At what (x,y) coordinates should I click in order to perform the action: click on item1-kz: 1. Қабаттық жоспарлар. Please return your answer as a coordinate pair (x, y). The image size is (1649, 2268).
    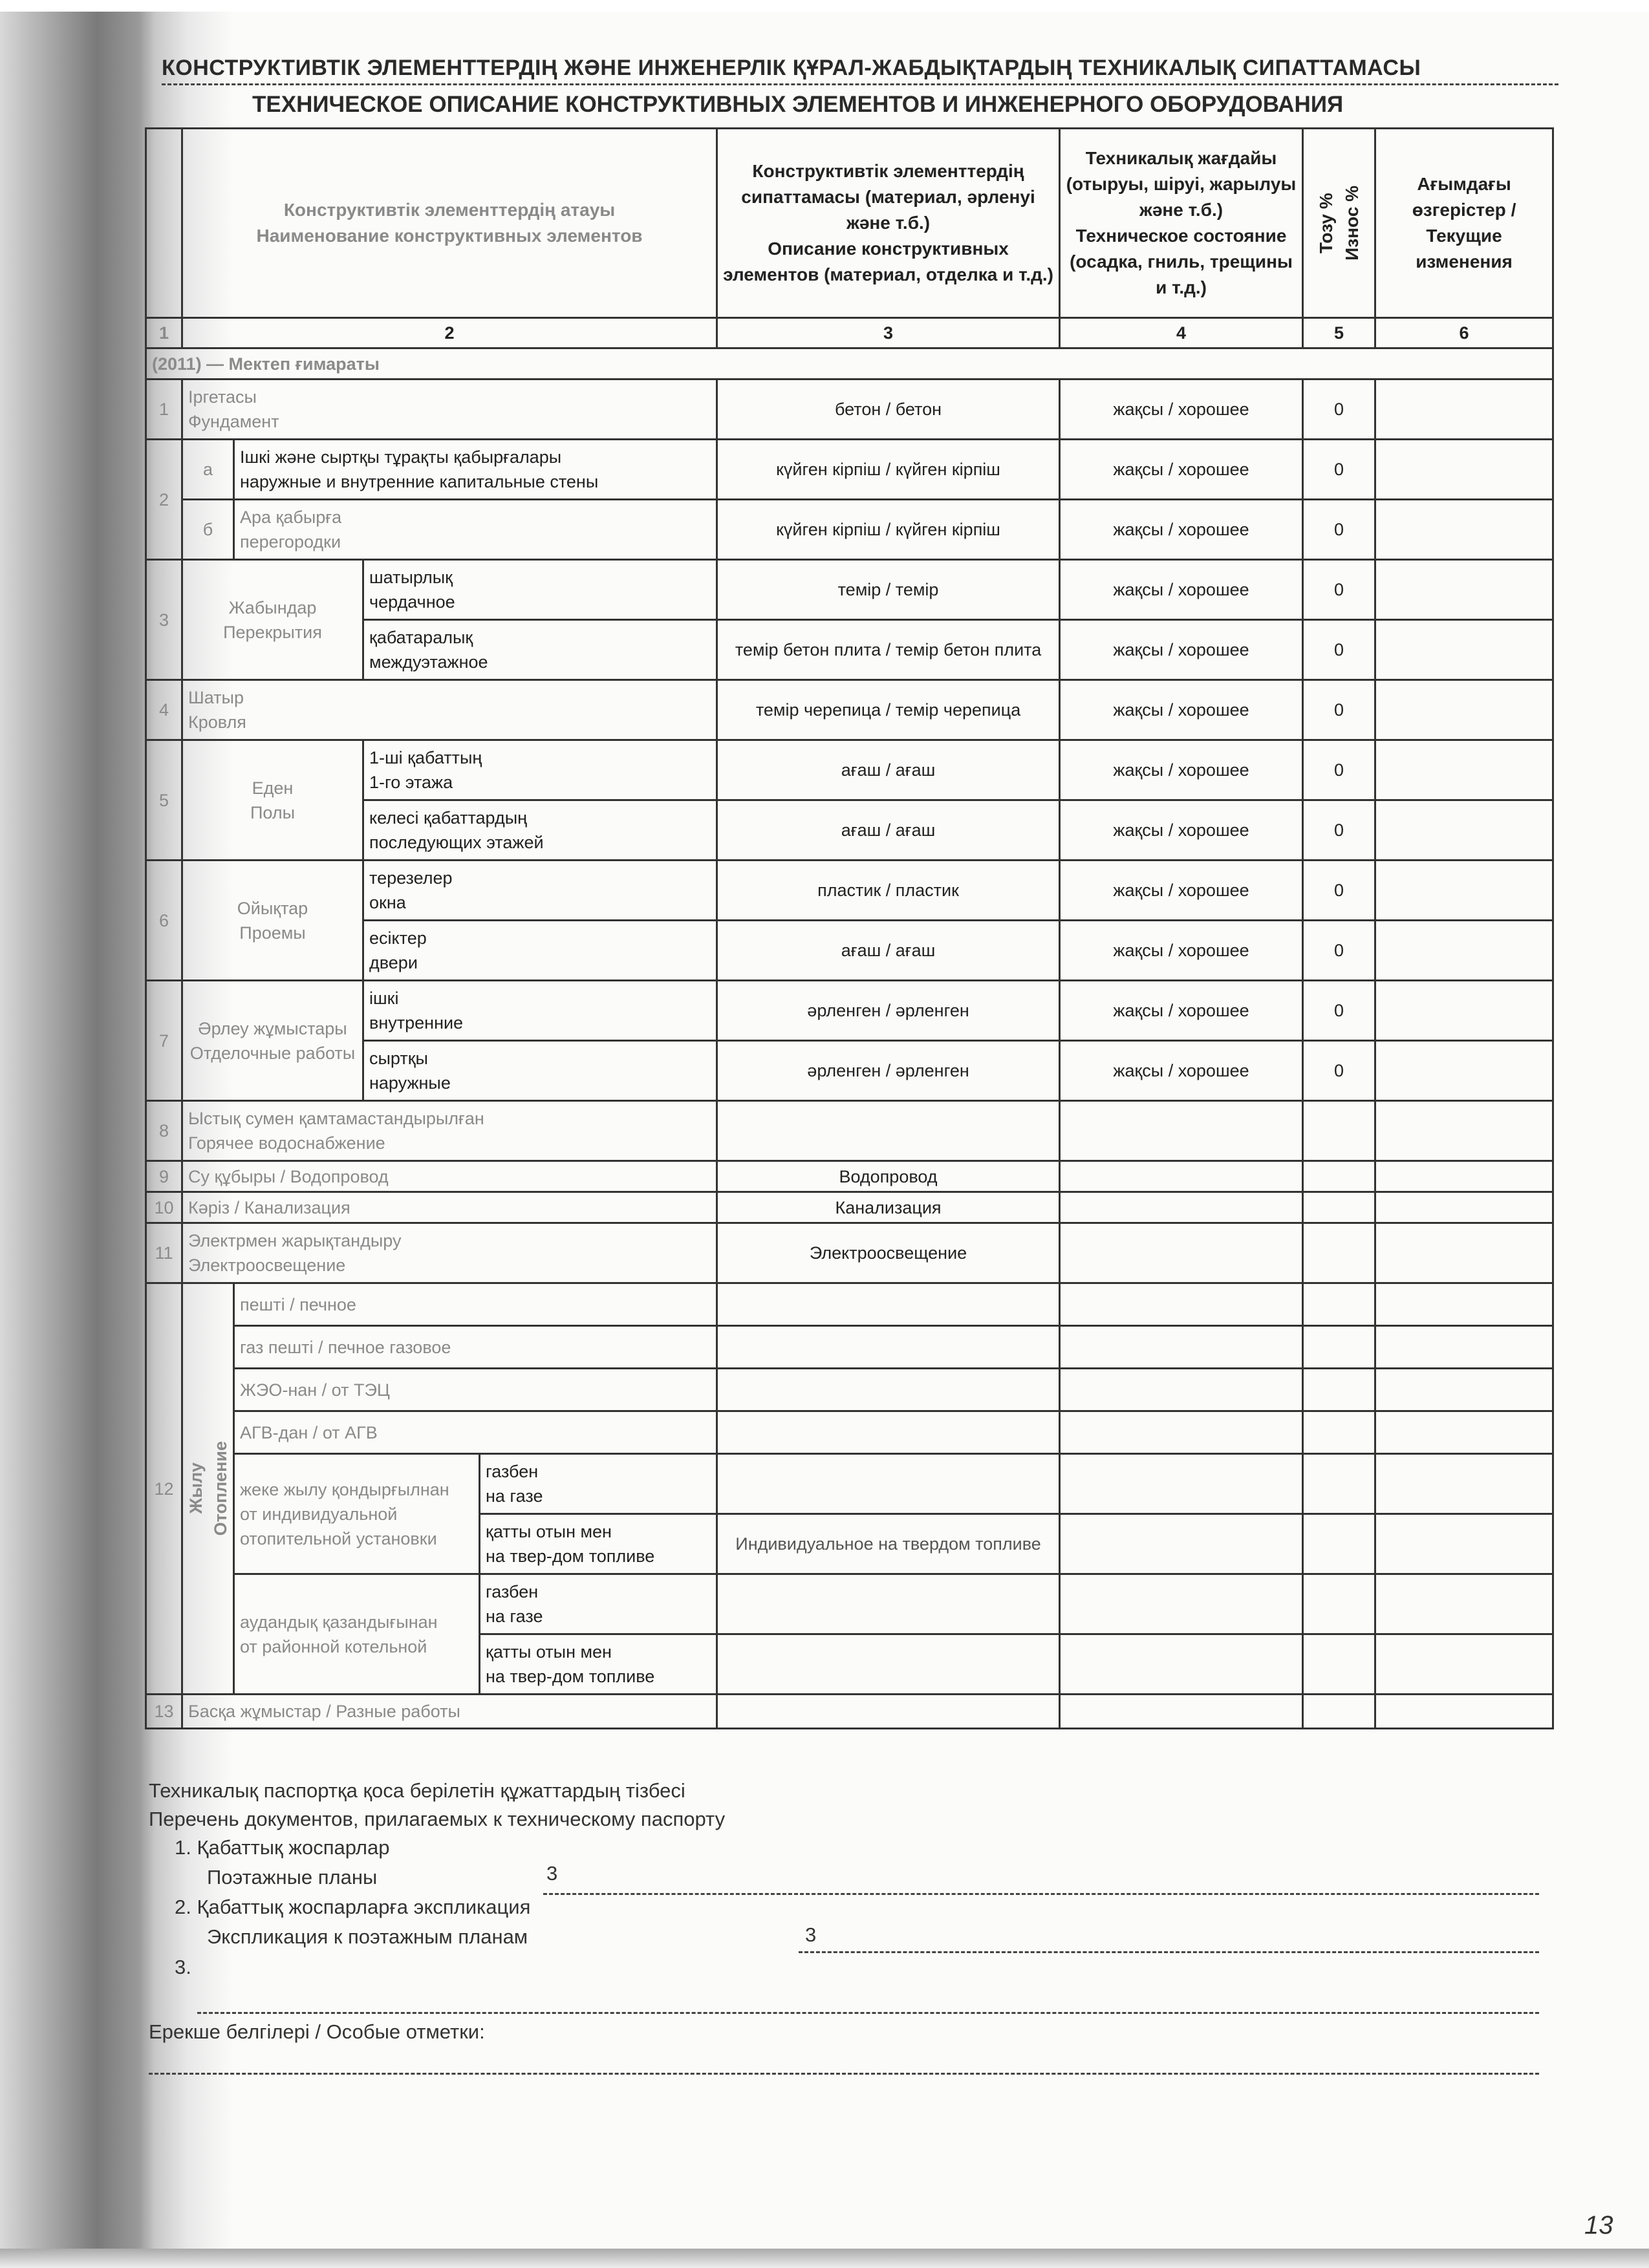
    Looking at the image, I should click on (282, 1848).